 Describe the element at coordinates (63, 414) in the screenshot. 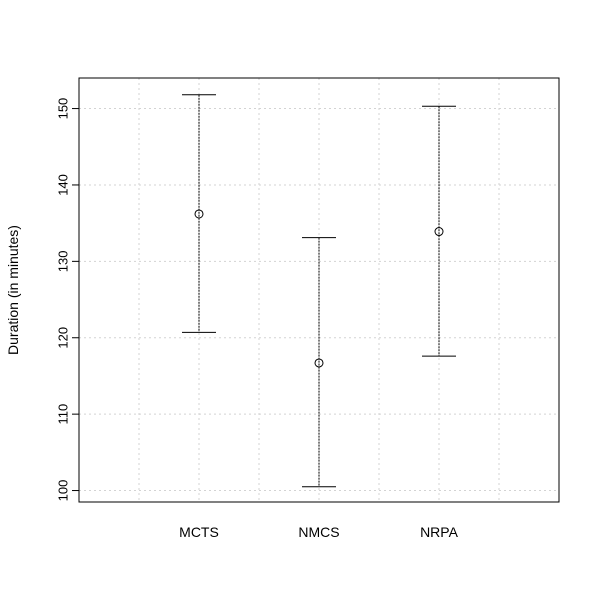

I see `y-tick-label: 110` at that location.